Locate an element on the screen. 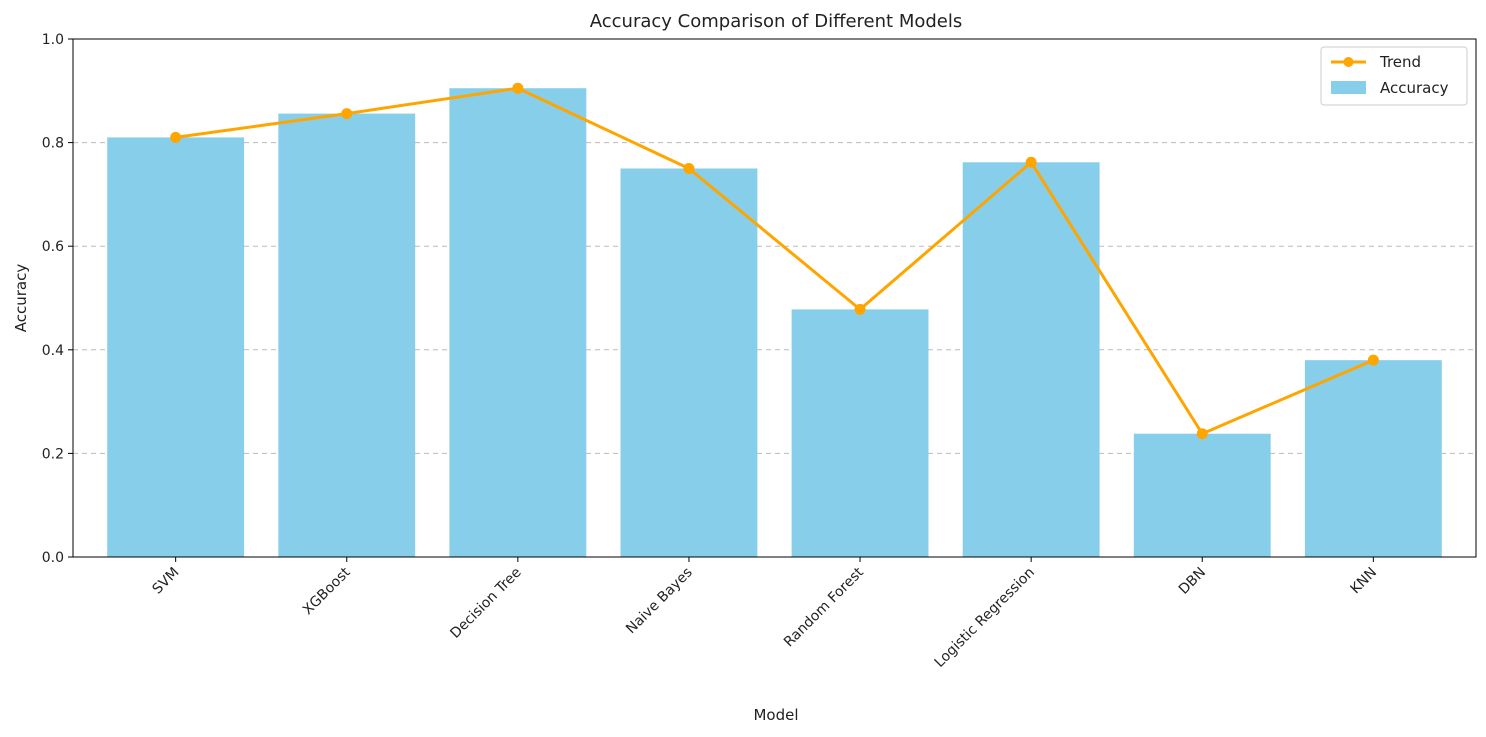 This screenshot has height=737, width=1486. trend-point-random-forest is located at coordinates (860, 309).